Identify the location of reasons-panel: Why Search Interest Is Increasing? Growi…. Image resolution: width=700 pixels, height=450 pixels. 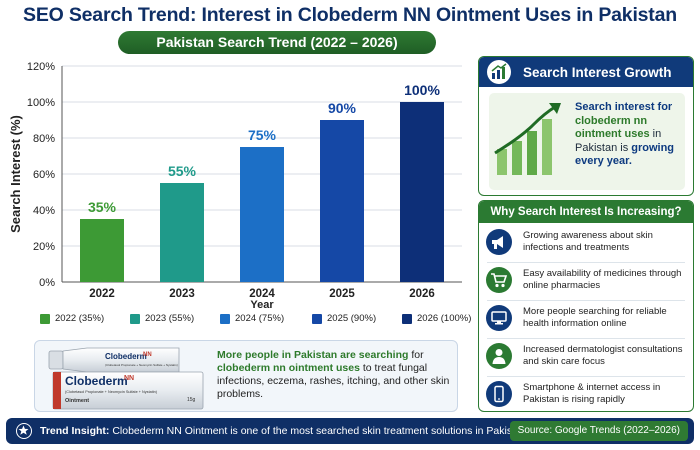
(586, 306).